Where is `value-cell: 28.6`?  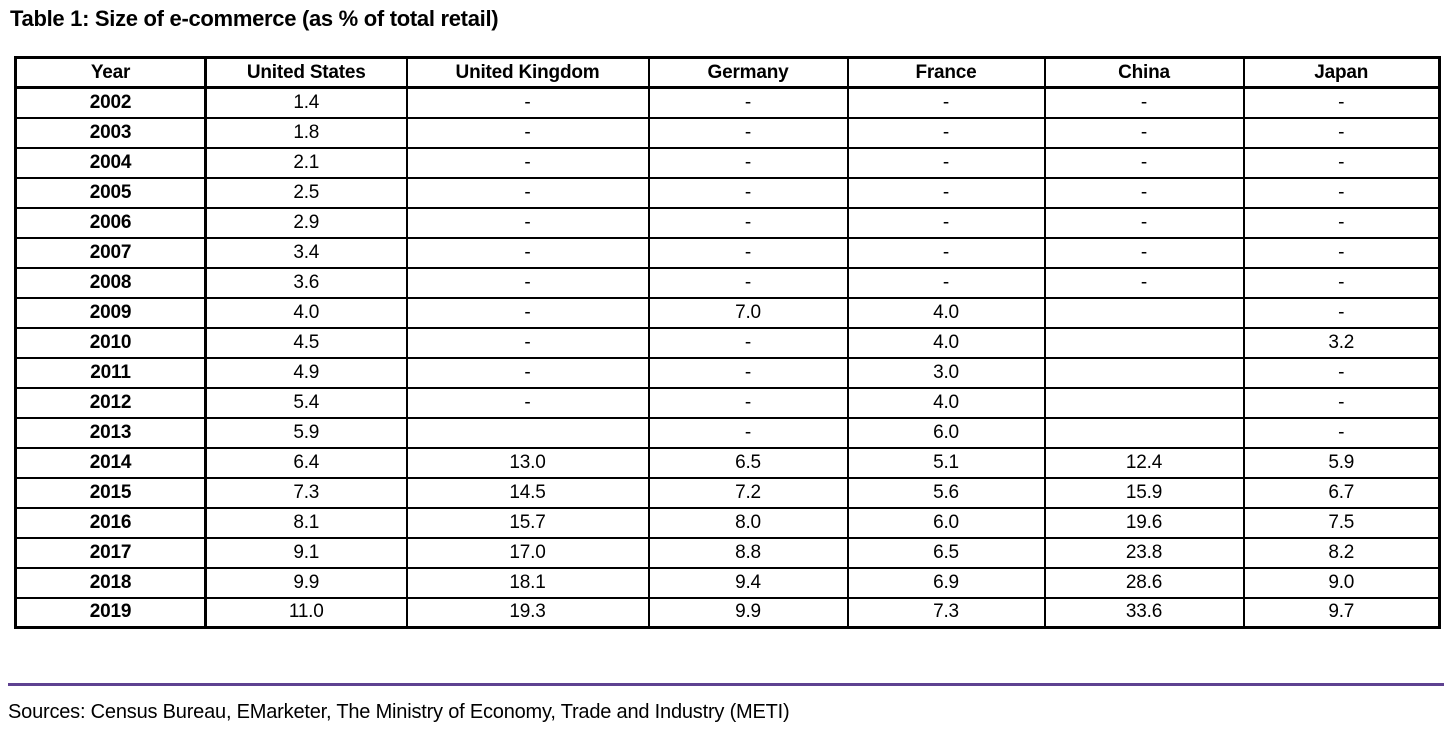 value-cell: 28.6 is located at coordinates (1144, 582).